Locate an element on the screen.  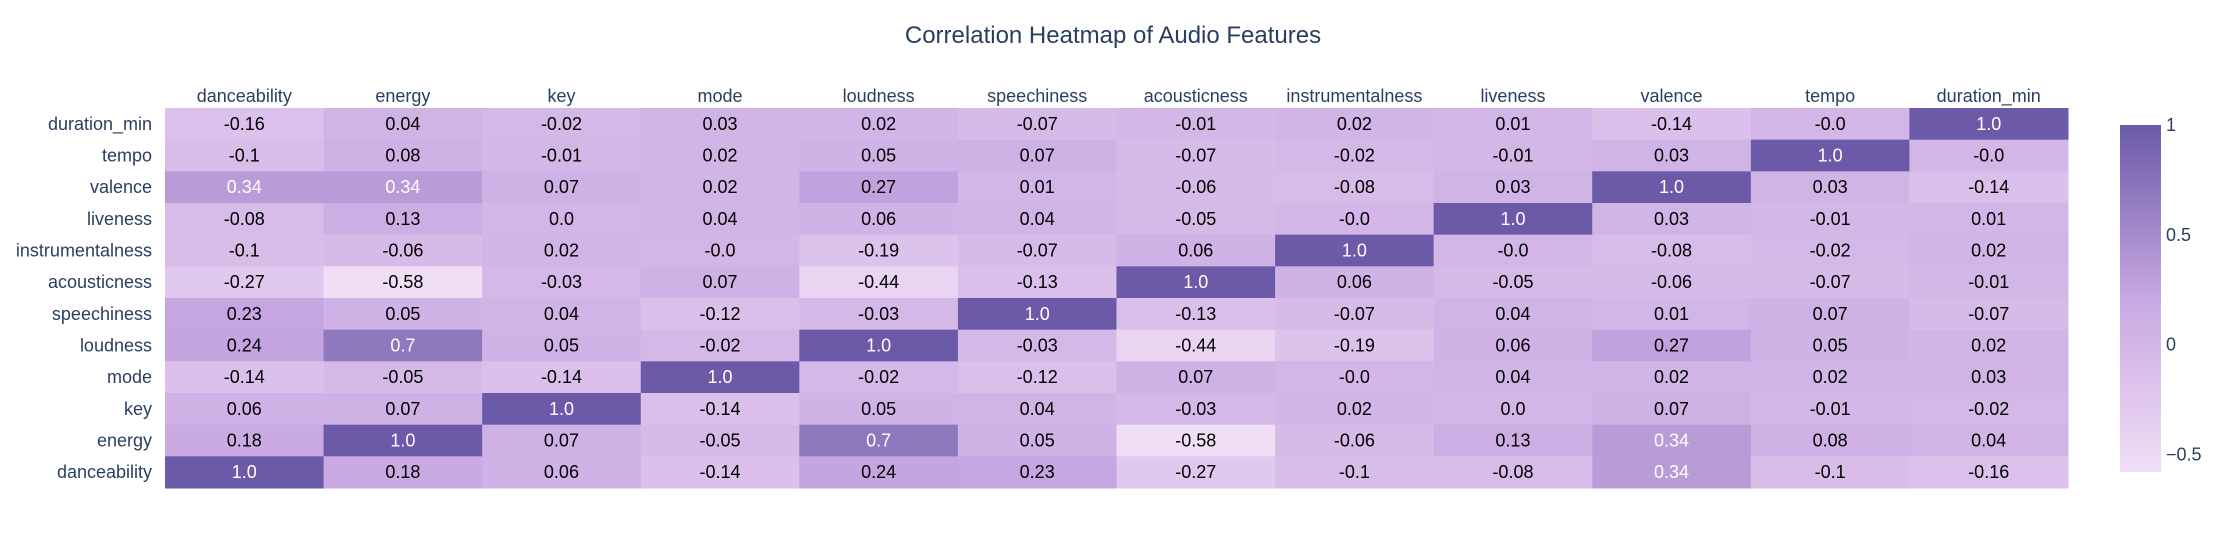
cell-value-label: -0.02 is located at coordinates (720, 346).